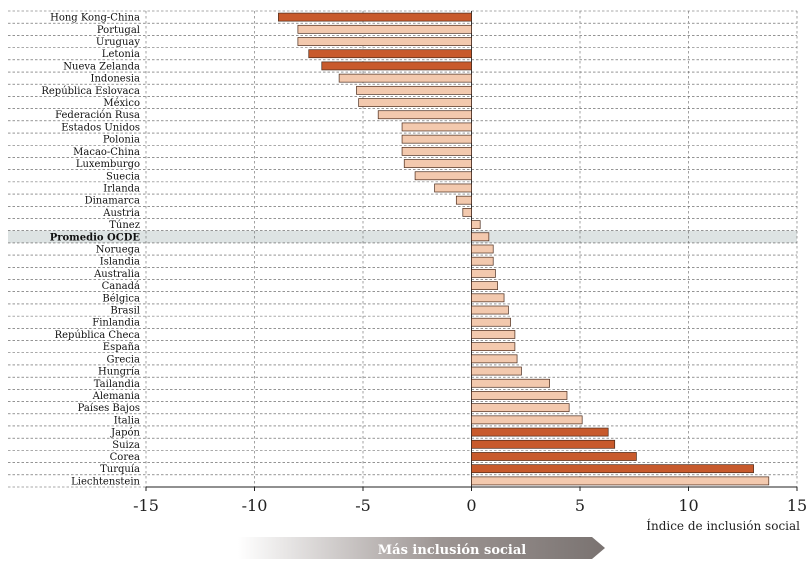 This screenshot has width=811, height=561. What do you see at coordinates (95, 237) in the screenshot?
I see `category-label: Promedio OCDE` at bounding box center [95, 237].